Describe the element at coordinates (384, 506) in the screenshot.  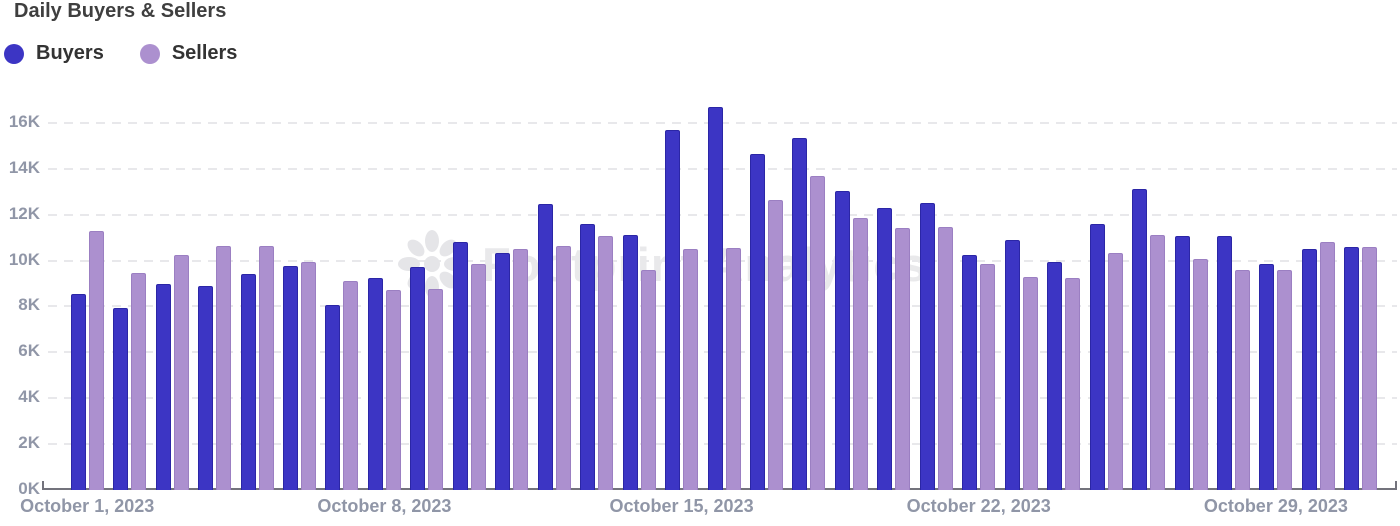
I see `x-axis-label: October 8, 2023` at that location.